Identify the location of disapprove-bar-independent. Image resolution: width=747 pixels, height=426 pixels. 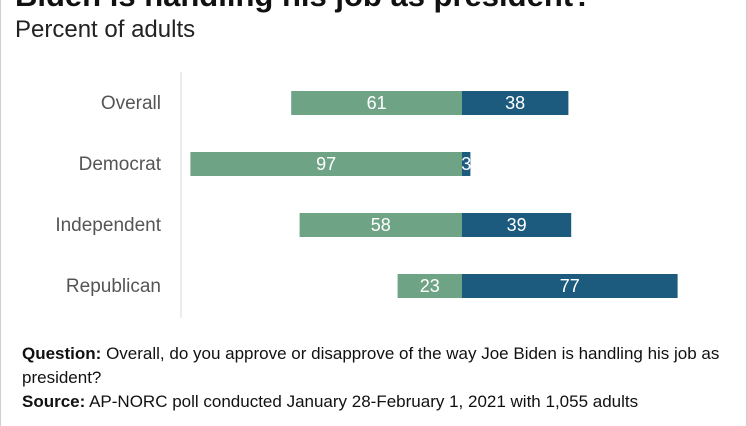
(517, 225).